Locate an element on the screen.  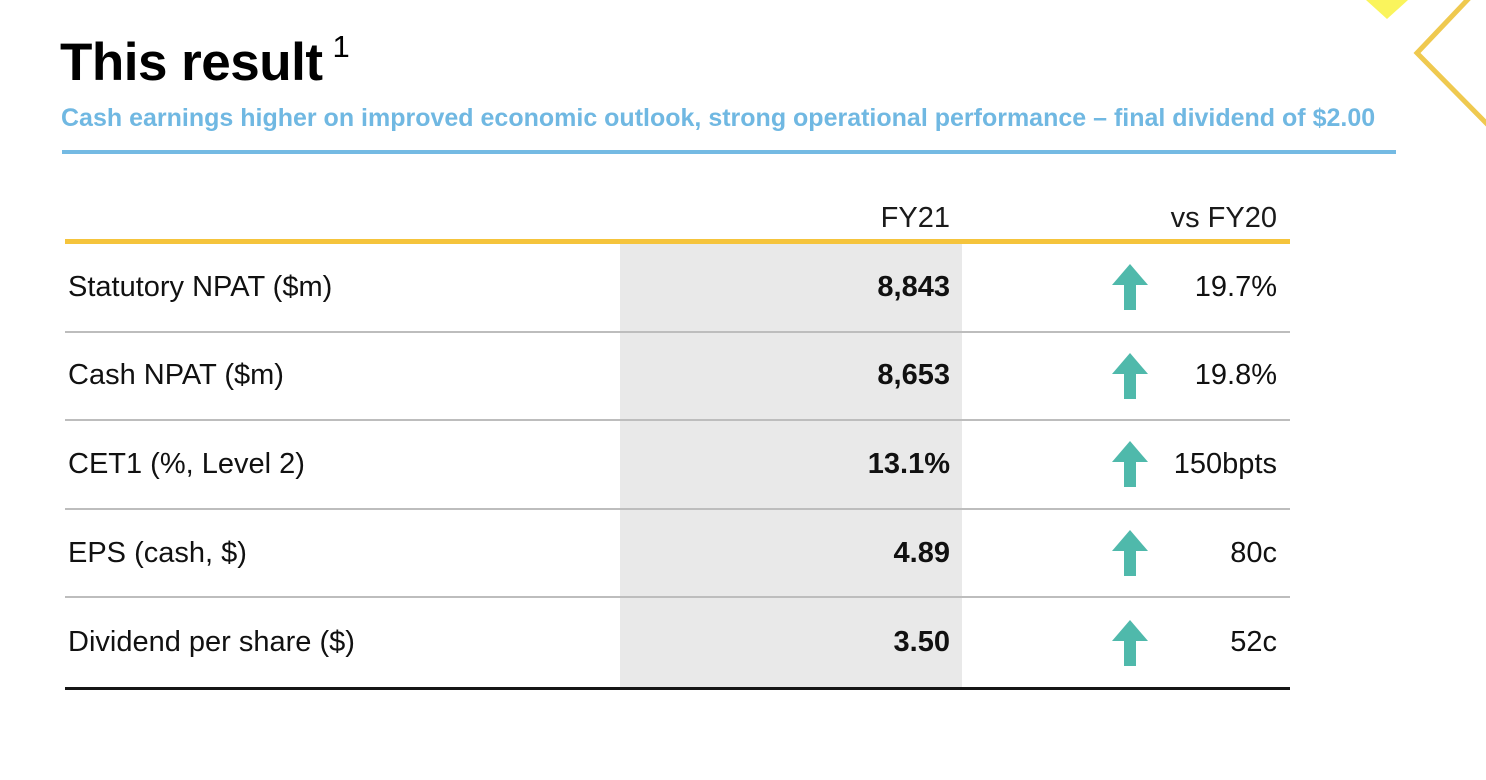
table-row: EPS (cash, $) 4.89 80c is located at coordinates (677, 554).